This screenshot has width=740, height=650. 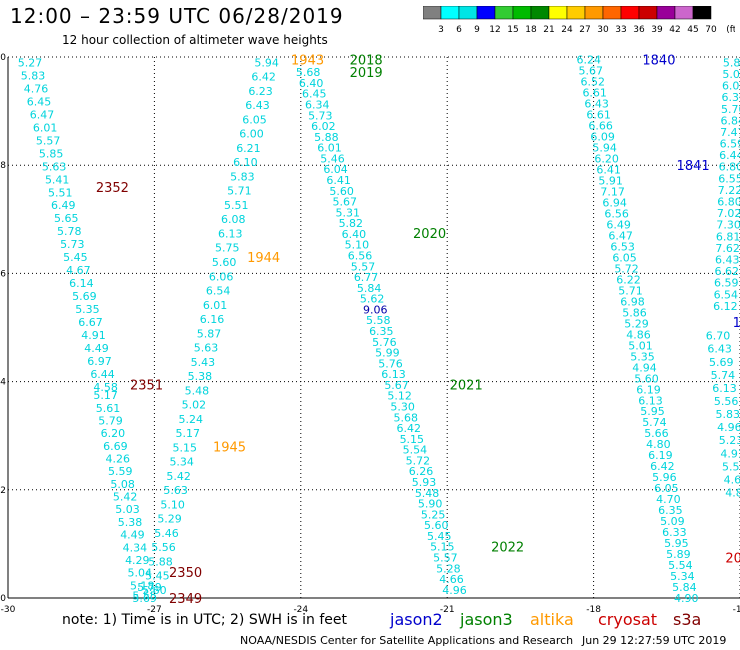 What do you see at coordinates (608, 170) in the screenshot?
I see `wave-height-value: 6.41` at bounding box center [608, 170].